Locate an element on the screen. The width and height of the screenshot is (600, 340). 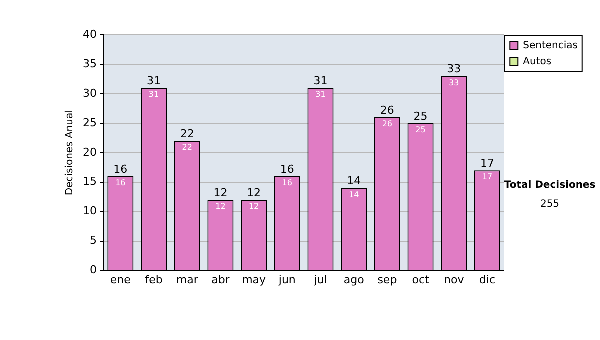
total-label: 25 is located at coordinates (421, 116).